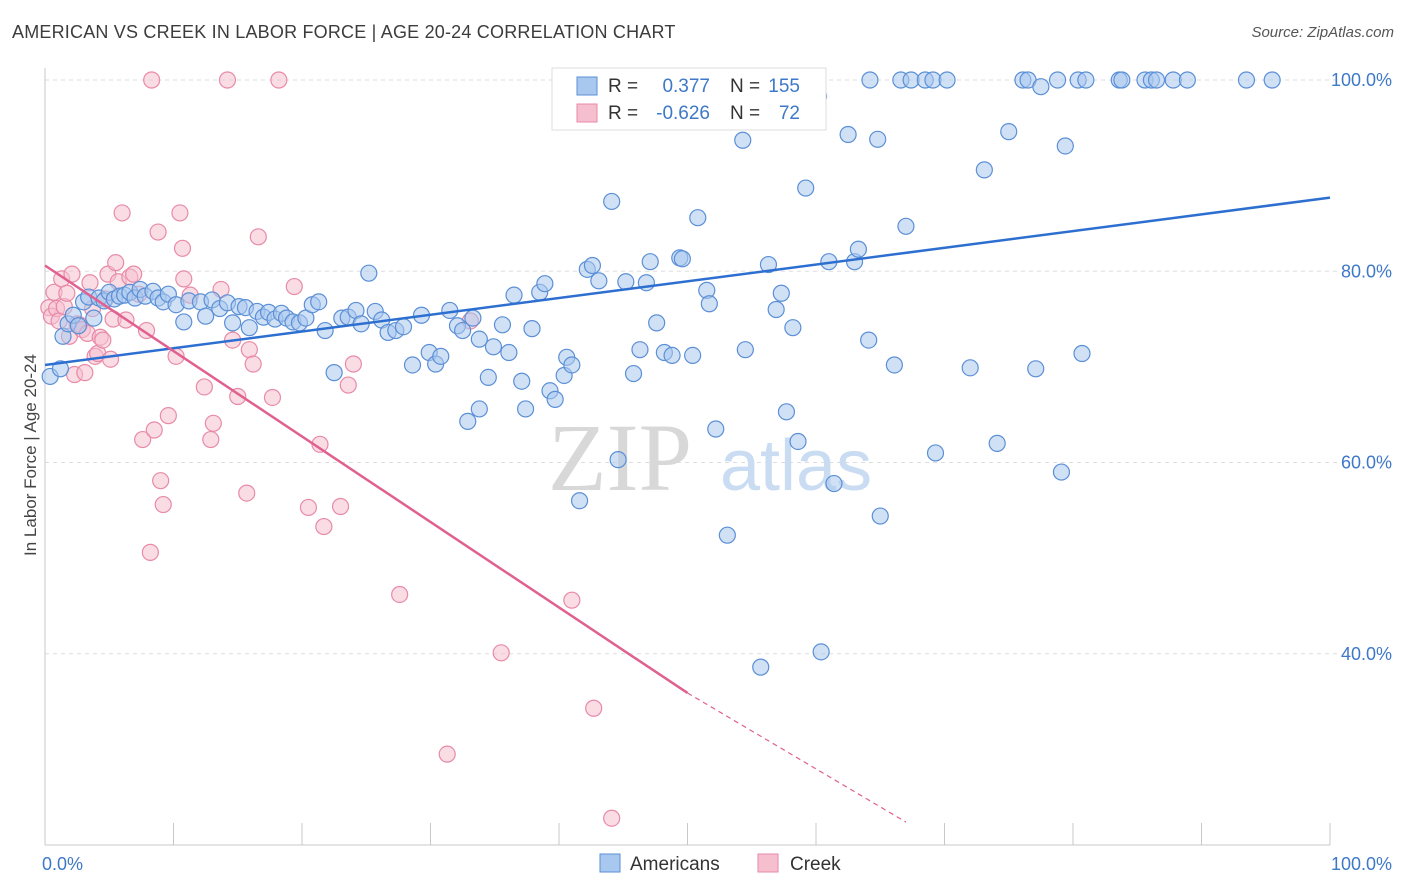 The image size is (1406, 892). What do you see at coordinates (610, 863) in the screenshot?
I see `legend-americans-swatch` at bounding box center [610, 863].